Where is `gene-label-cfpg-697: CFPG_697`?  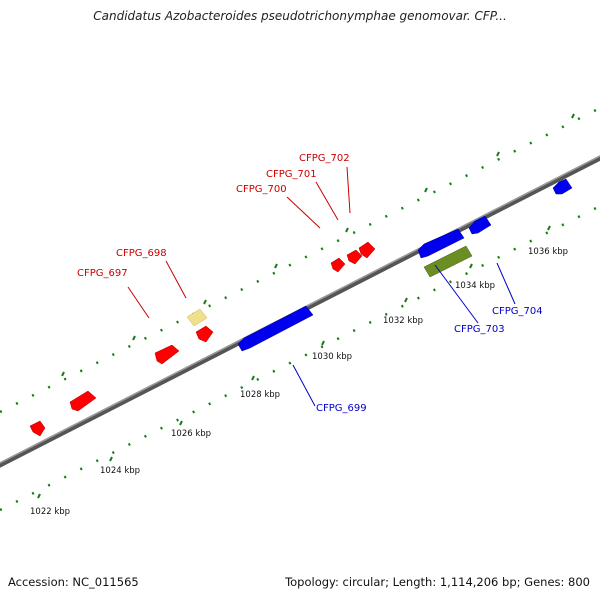
gene-label-cfpg-697: CFPG_697 is located at coordinates (102, 273).